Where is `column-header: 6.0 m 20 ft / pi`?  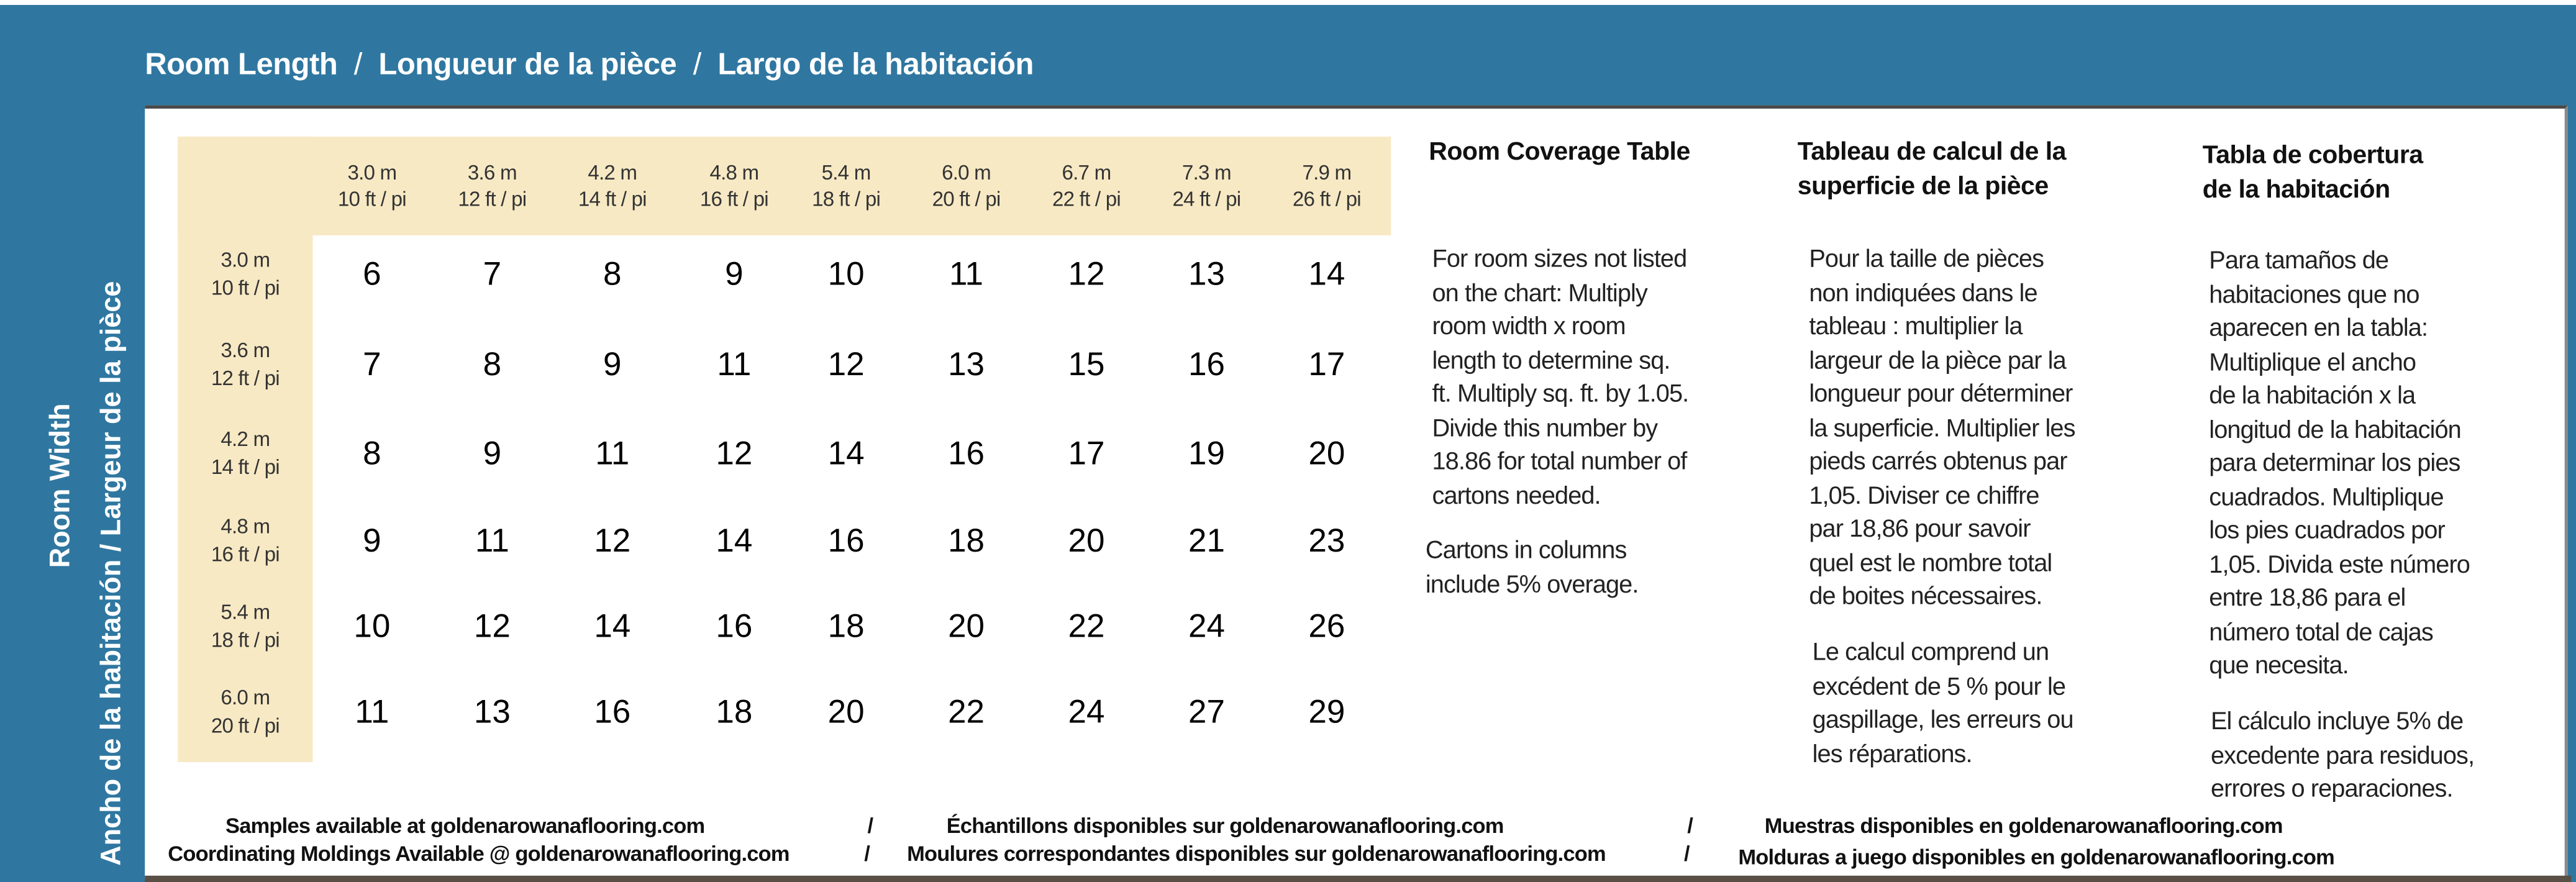 column-header: 6.0 m 20 ft / pi is located at coordinates (966, 186).